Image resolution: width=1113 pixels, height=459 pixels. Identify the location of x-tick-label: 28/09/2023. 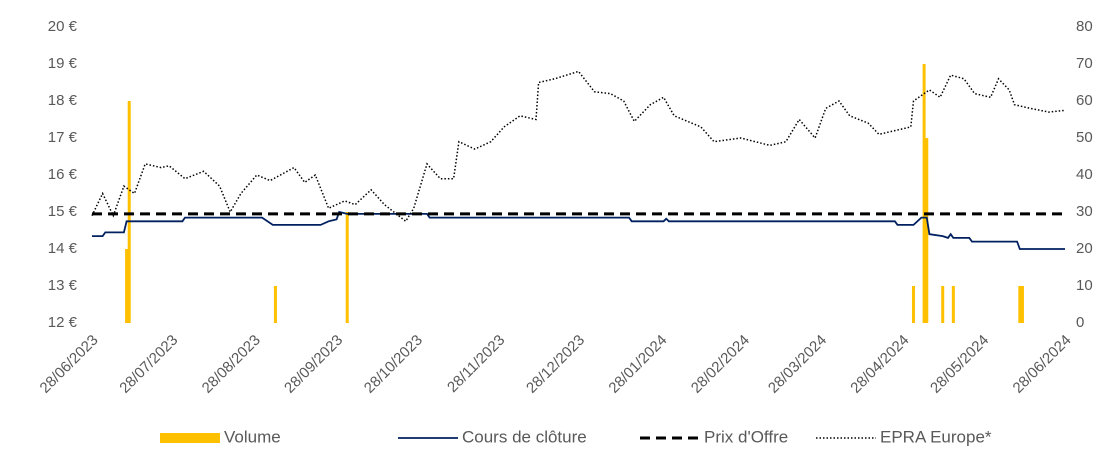
(313, 364).